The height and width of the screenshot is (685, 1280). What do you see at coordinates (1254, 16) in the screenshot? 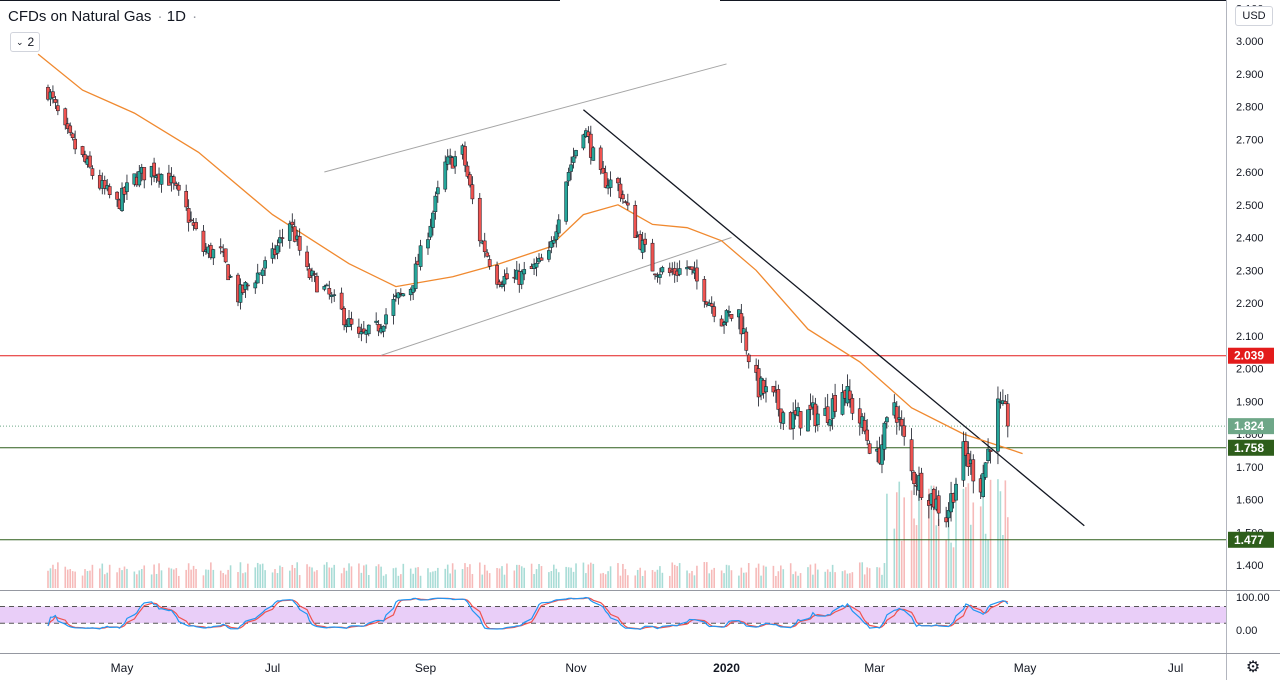
I see `currency-button: USD` at bounding box center [1254, 16].